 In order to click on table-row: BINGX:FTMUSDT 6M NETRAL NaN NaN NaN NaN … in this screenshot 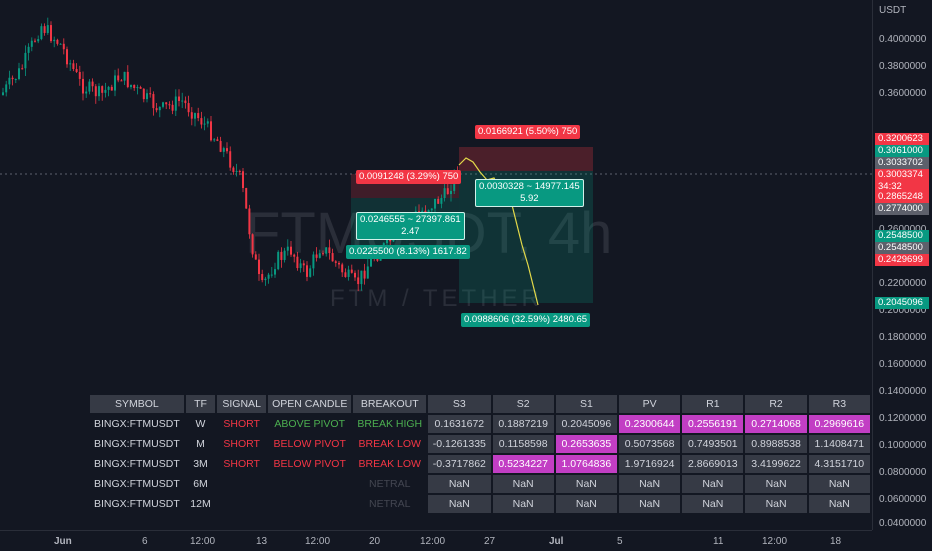, I will do `click(480, 484)`.